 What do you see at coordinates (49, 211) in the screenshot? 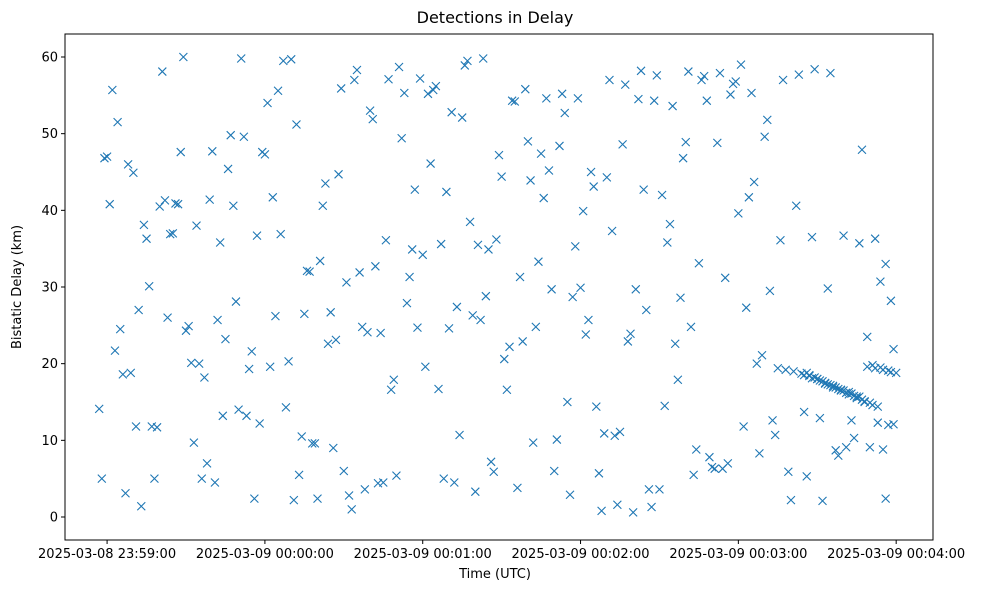
I see `y-tick-label: 40` at bounding box center [49, 211].